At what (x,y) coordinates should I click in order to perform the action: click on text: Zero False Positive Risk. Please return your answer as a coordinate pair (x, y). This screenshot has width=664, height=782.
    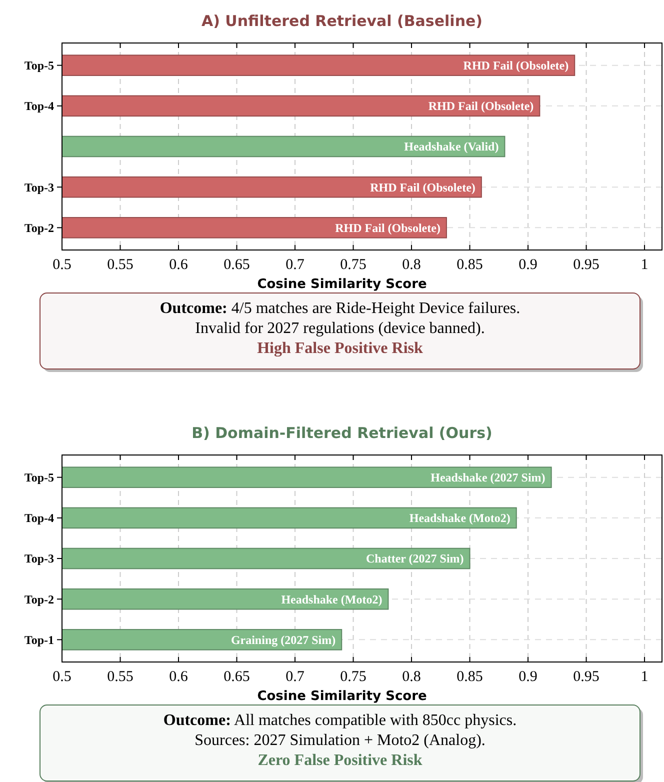
    Looking at the image, I should click on (340, 760).